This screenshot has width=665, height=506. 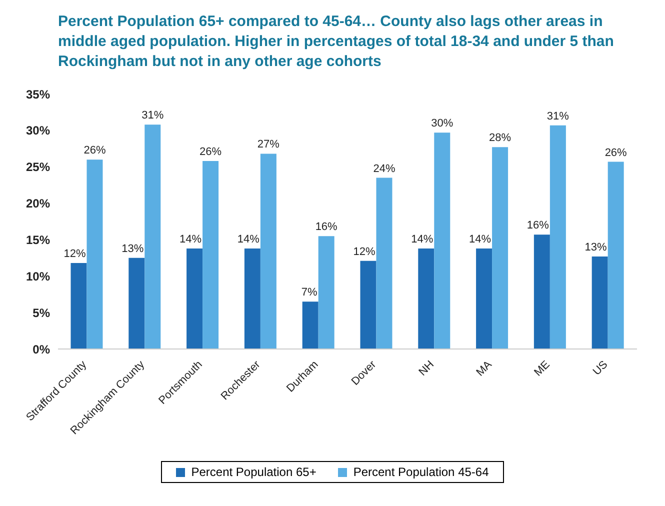 I want to click on y-tick-label: 20%, so click(x=38, y=203).